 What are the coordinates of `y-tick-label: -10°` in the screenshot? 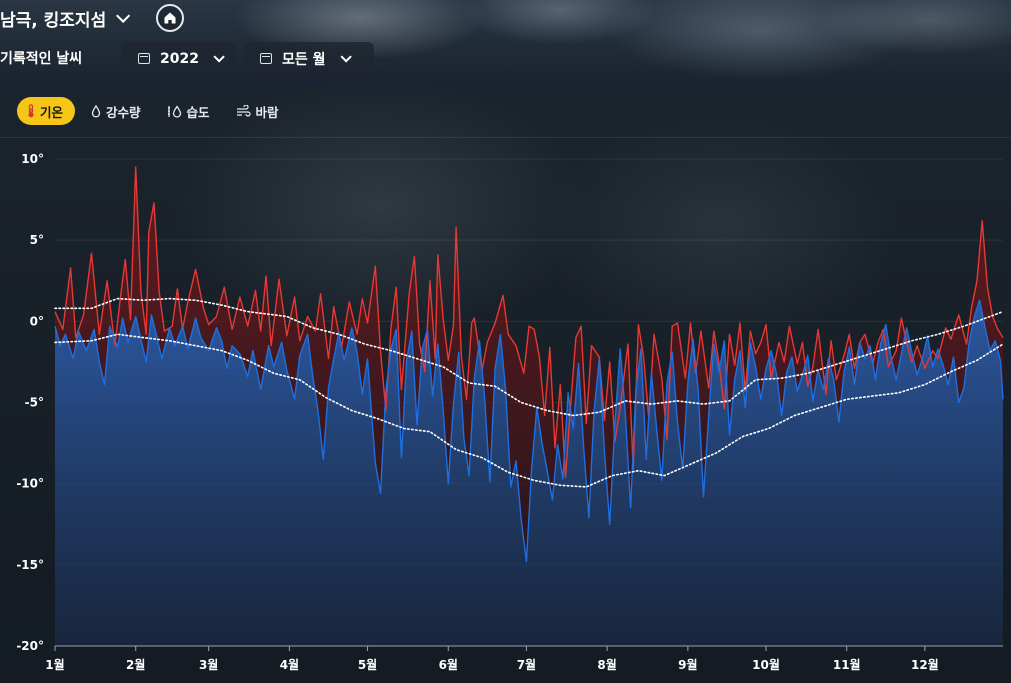 It's located at (30, 484).